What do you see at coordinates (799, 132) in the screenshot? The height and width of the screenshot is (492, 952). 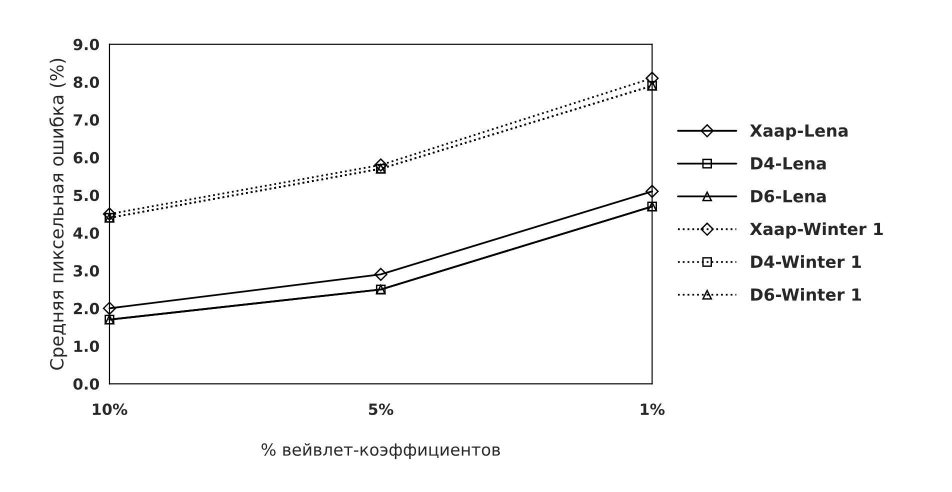 I see `legend-label: Хаар-Lena` at bounding box center [799, 132].